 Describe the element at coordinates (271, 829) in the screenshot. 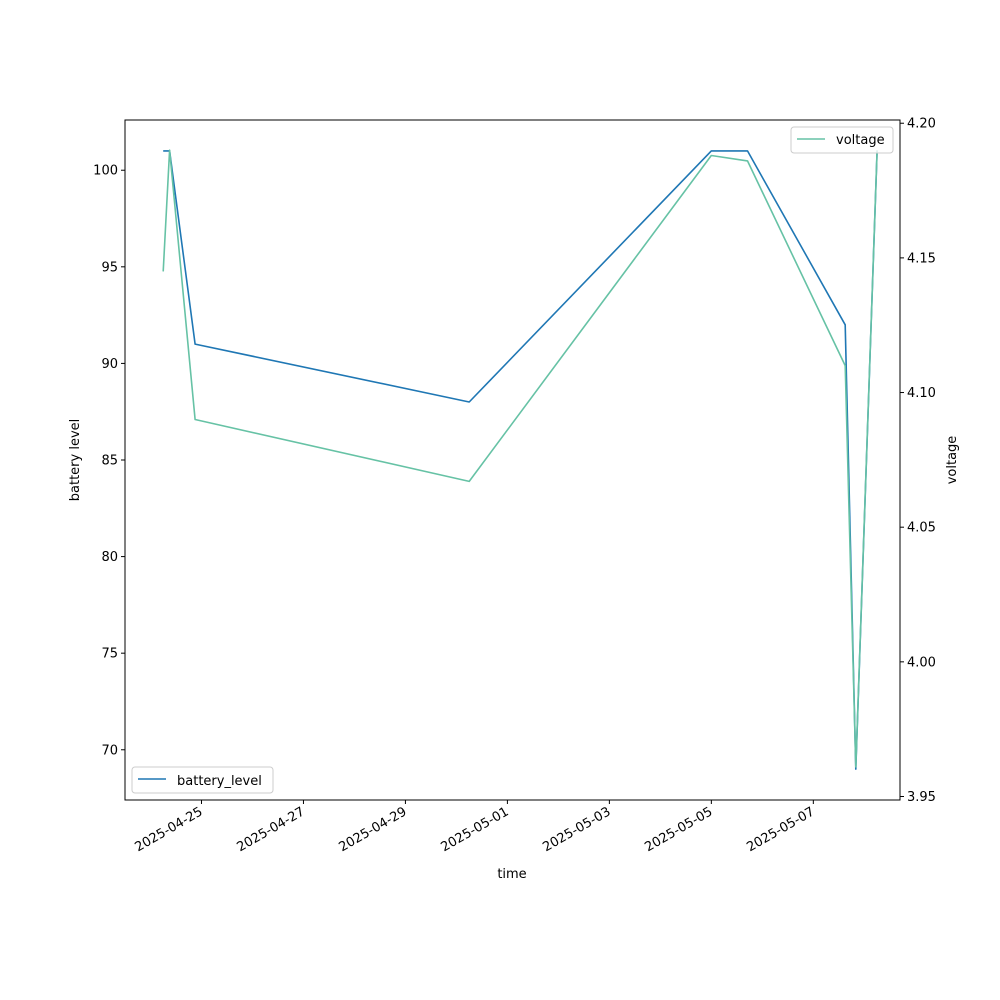

I see `x-tick-label: 2025-04-27` at that location.